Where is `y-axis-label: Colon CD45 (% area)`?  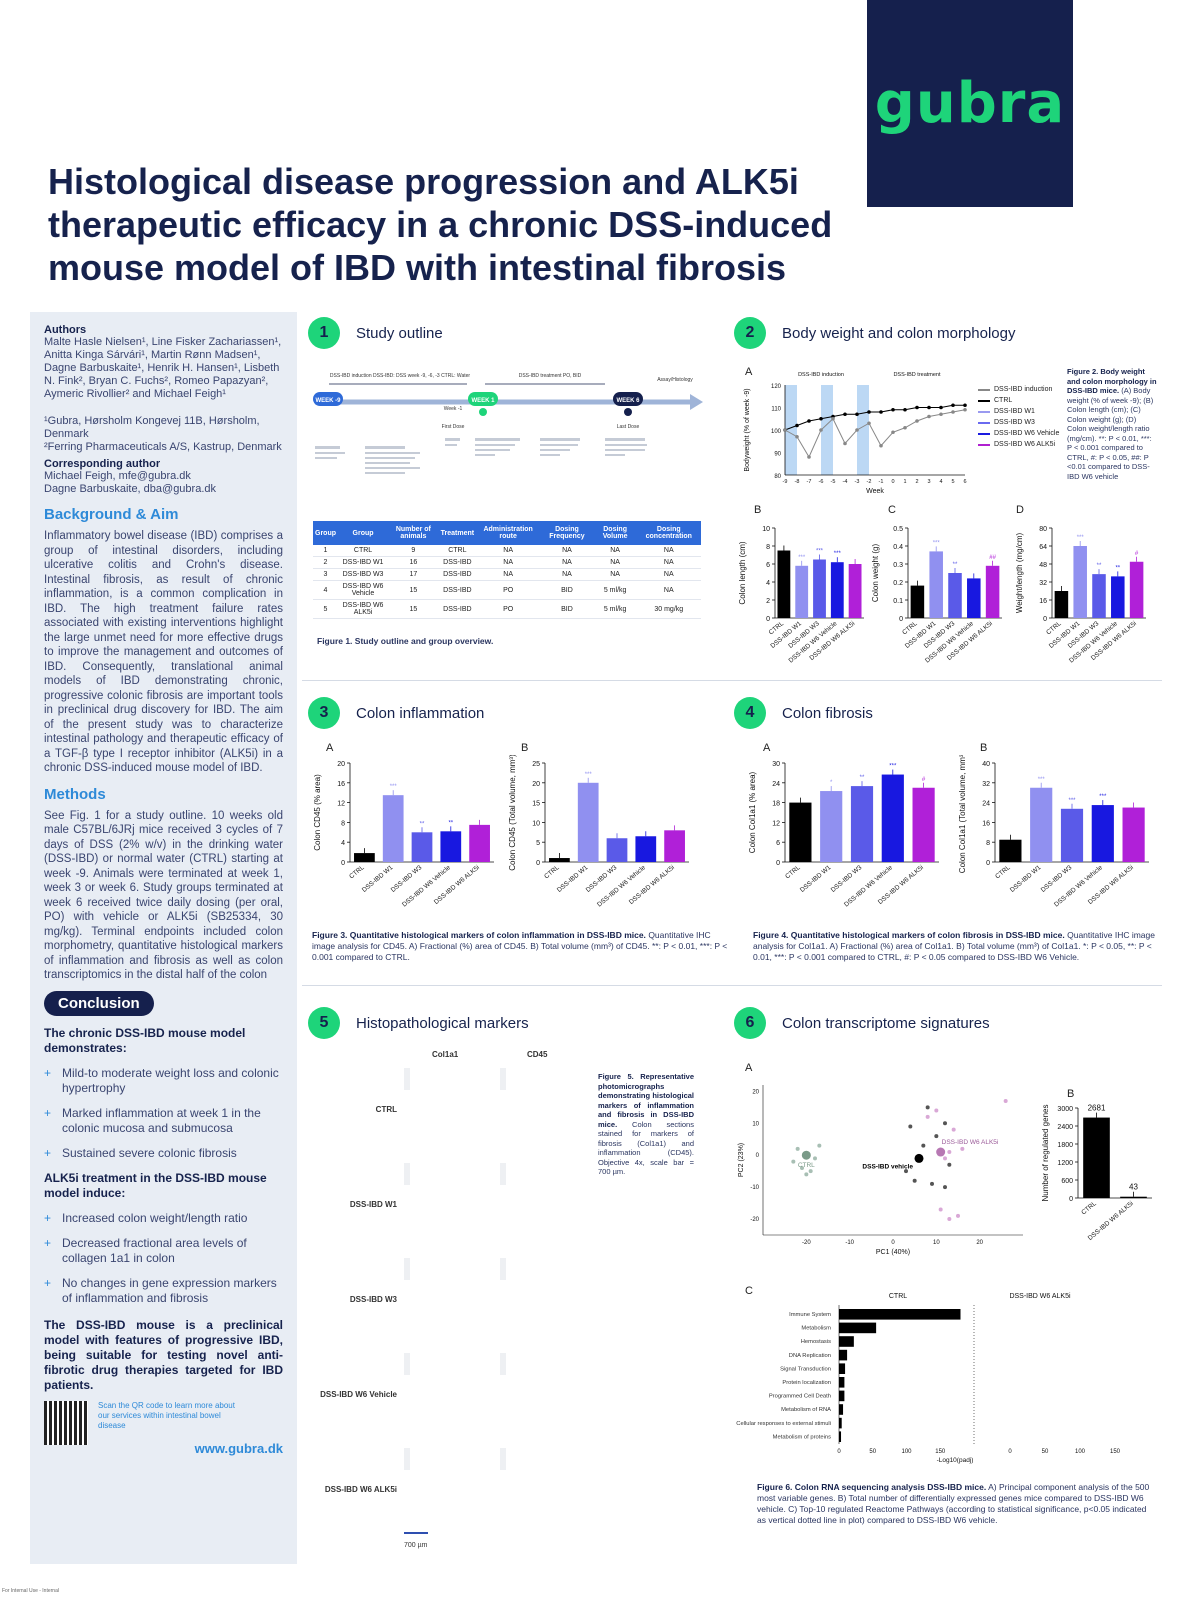
y-axis-label: Colon CD45 (% area) is located at coordinates (317, 812).